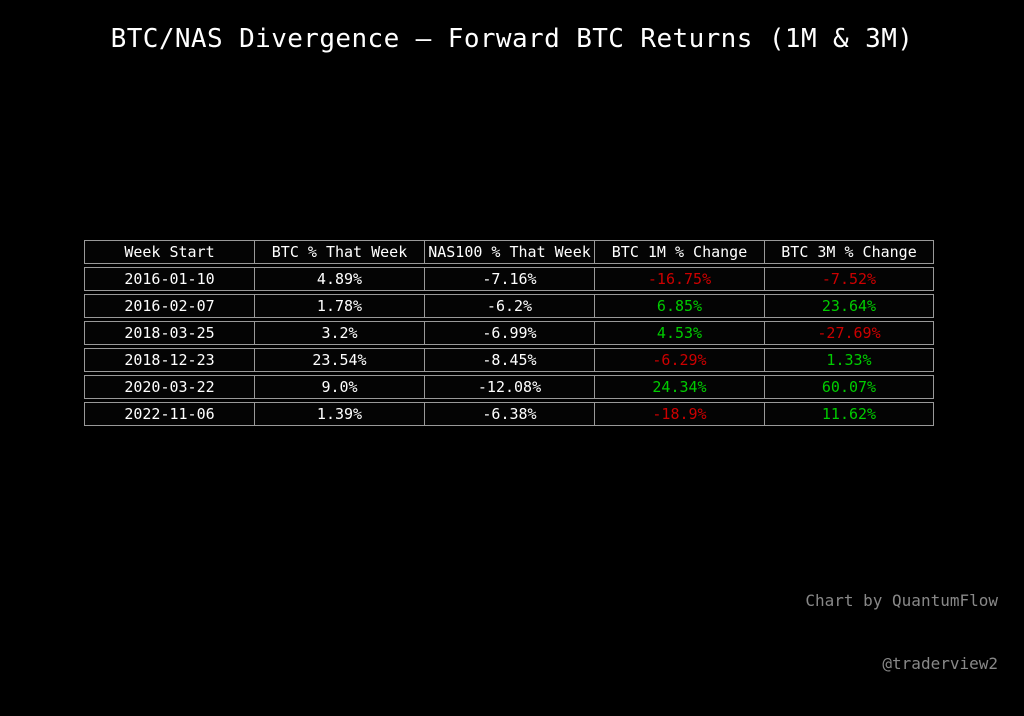  I want to click on table-cell: -12.08%, so click(509, 387).